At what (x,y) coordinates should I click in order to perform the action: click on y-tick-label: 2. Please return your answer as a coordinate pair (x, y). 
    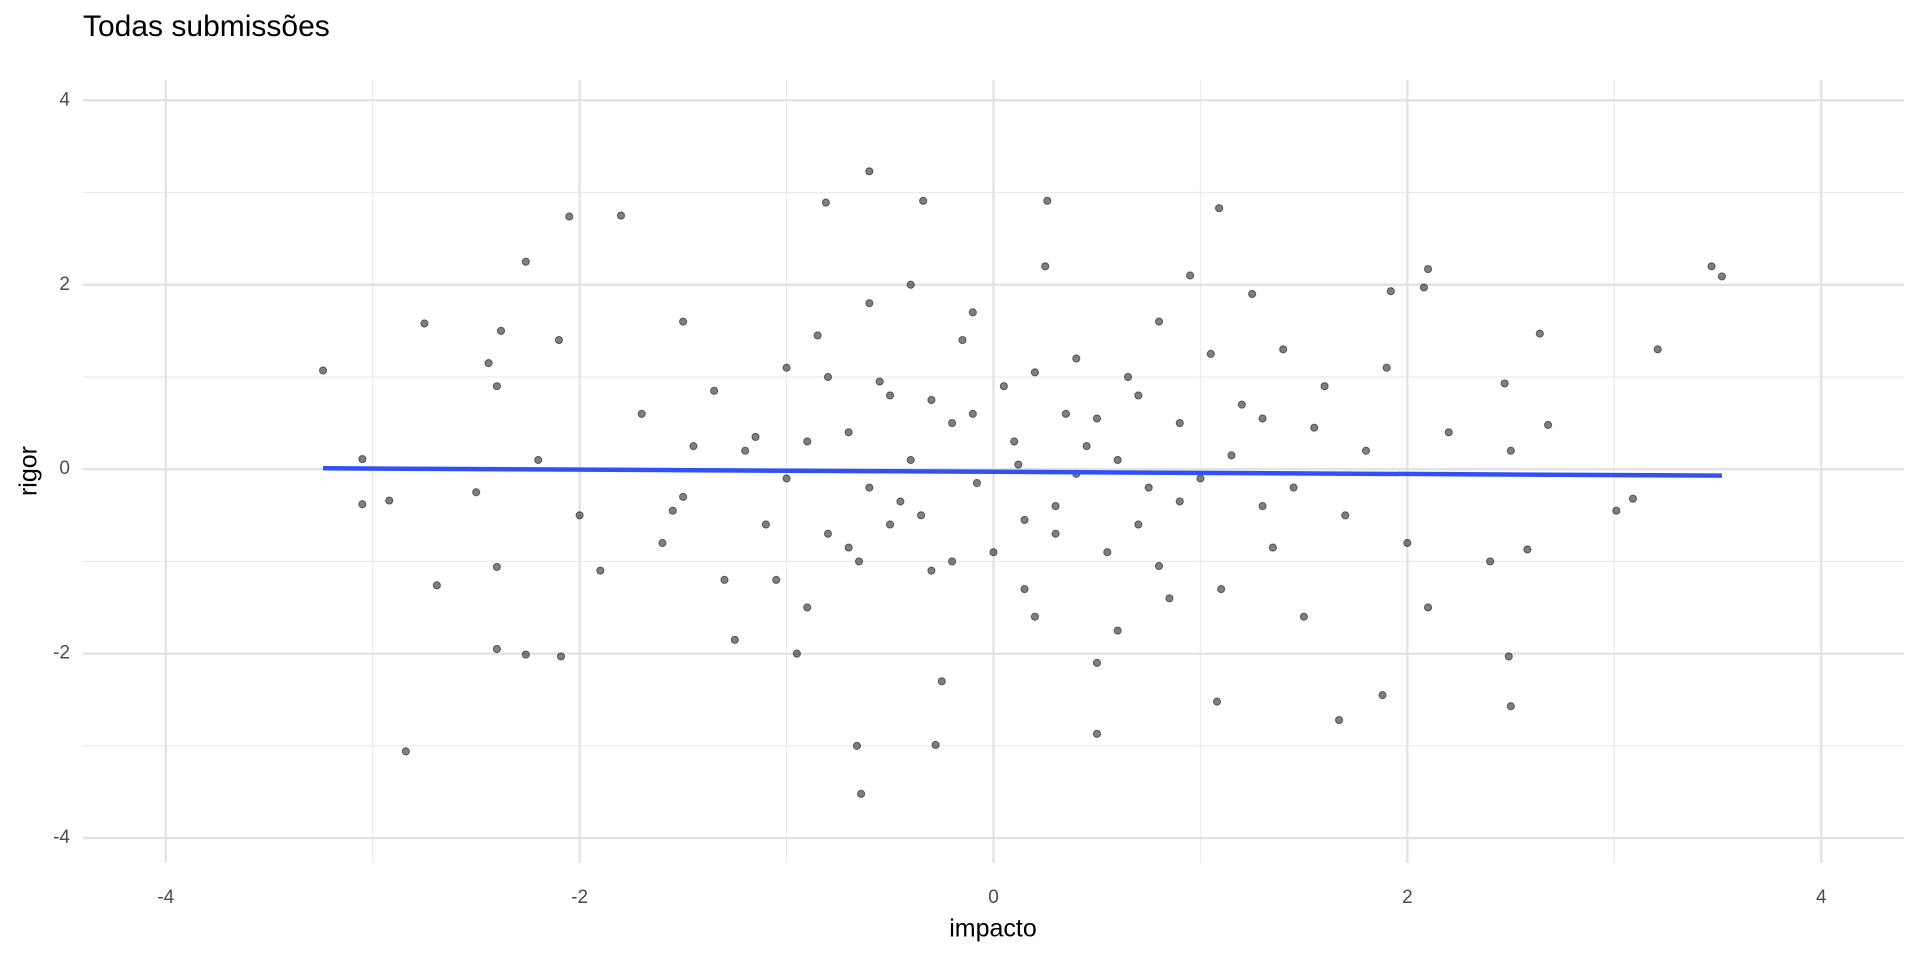
    Looking at the image, I should click on (64, 284).